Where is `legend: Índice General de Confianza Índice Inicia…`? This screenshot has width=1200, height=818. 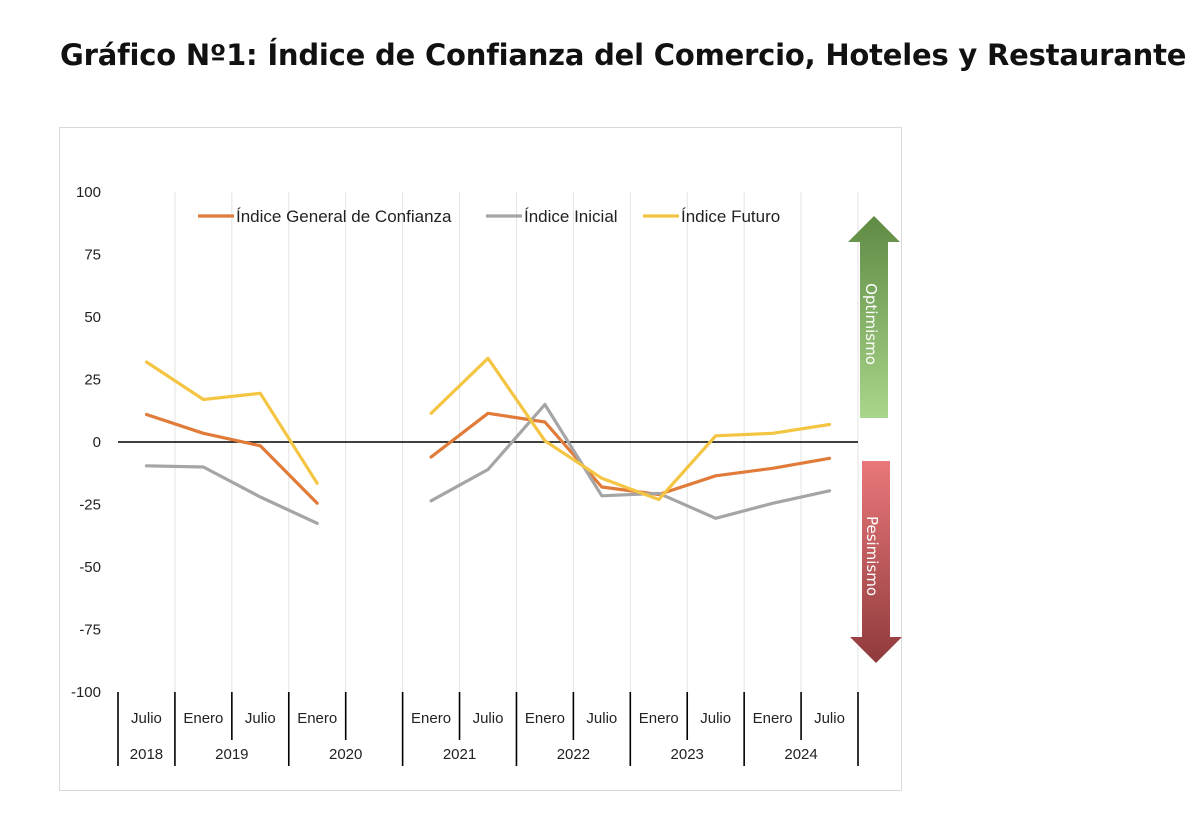 legend: Índice General de Confianza Índice Inicia… is located at coordinates (489, 216).